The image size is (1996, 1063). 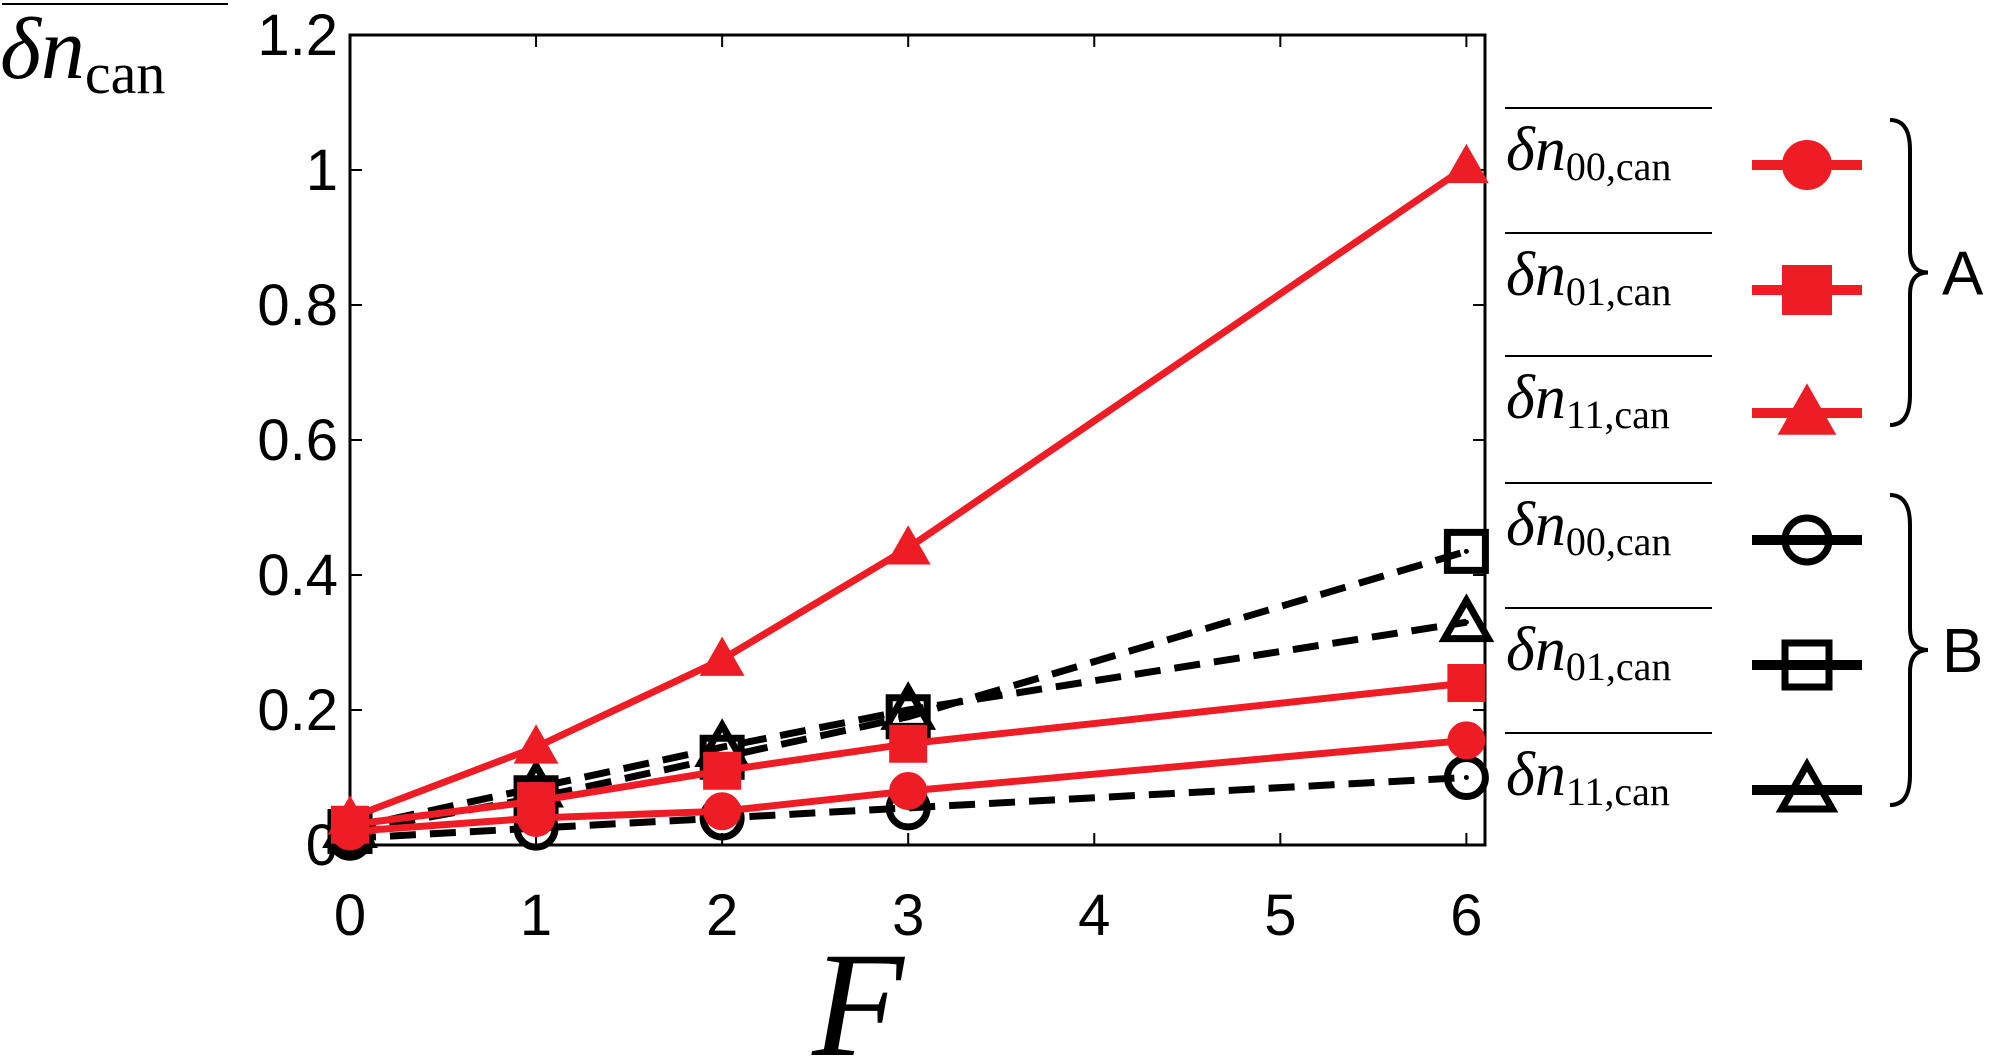 What do you see at coordinates (297, 440) in the screenshot?
I see `y-tick-label: 0.6` at bounding box center [297, 440].